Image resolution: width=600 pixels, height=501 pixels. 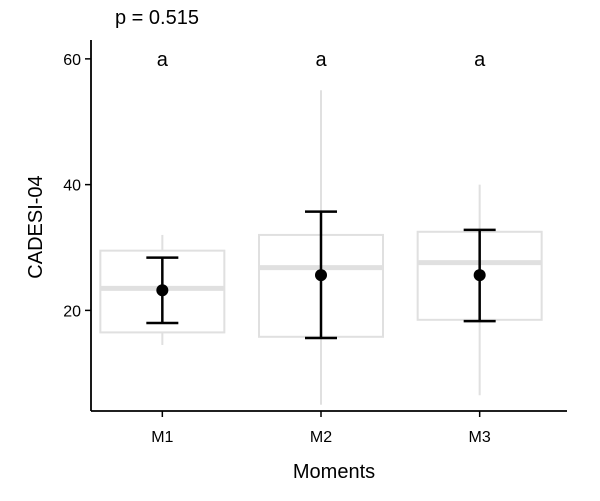 I want to click on y-axis-label: CADESI-04, so click(x=36, y=226).